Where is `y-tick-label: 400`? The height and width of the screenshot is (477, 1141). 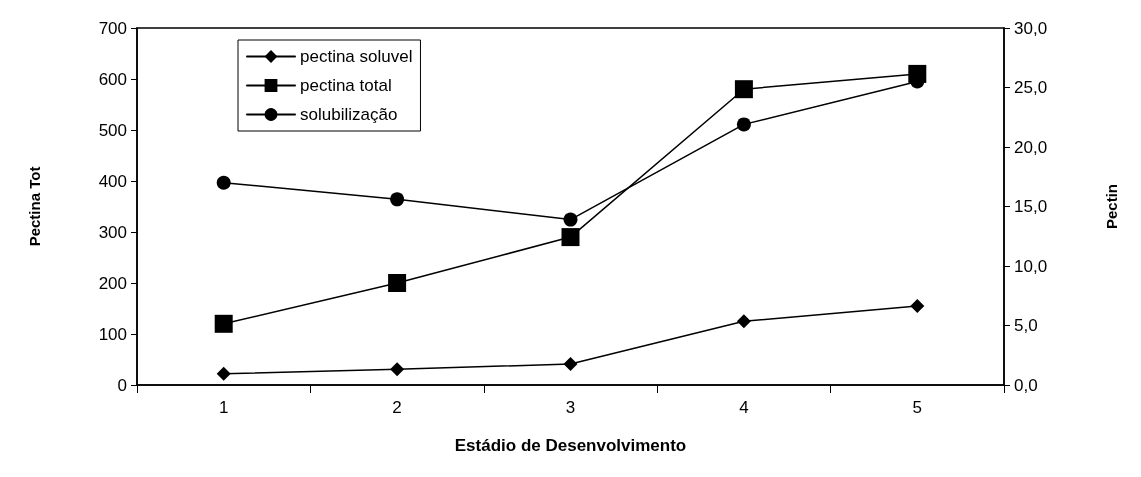
y-tick-label: 400 is located at coordinates (112, 181).